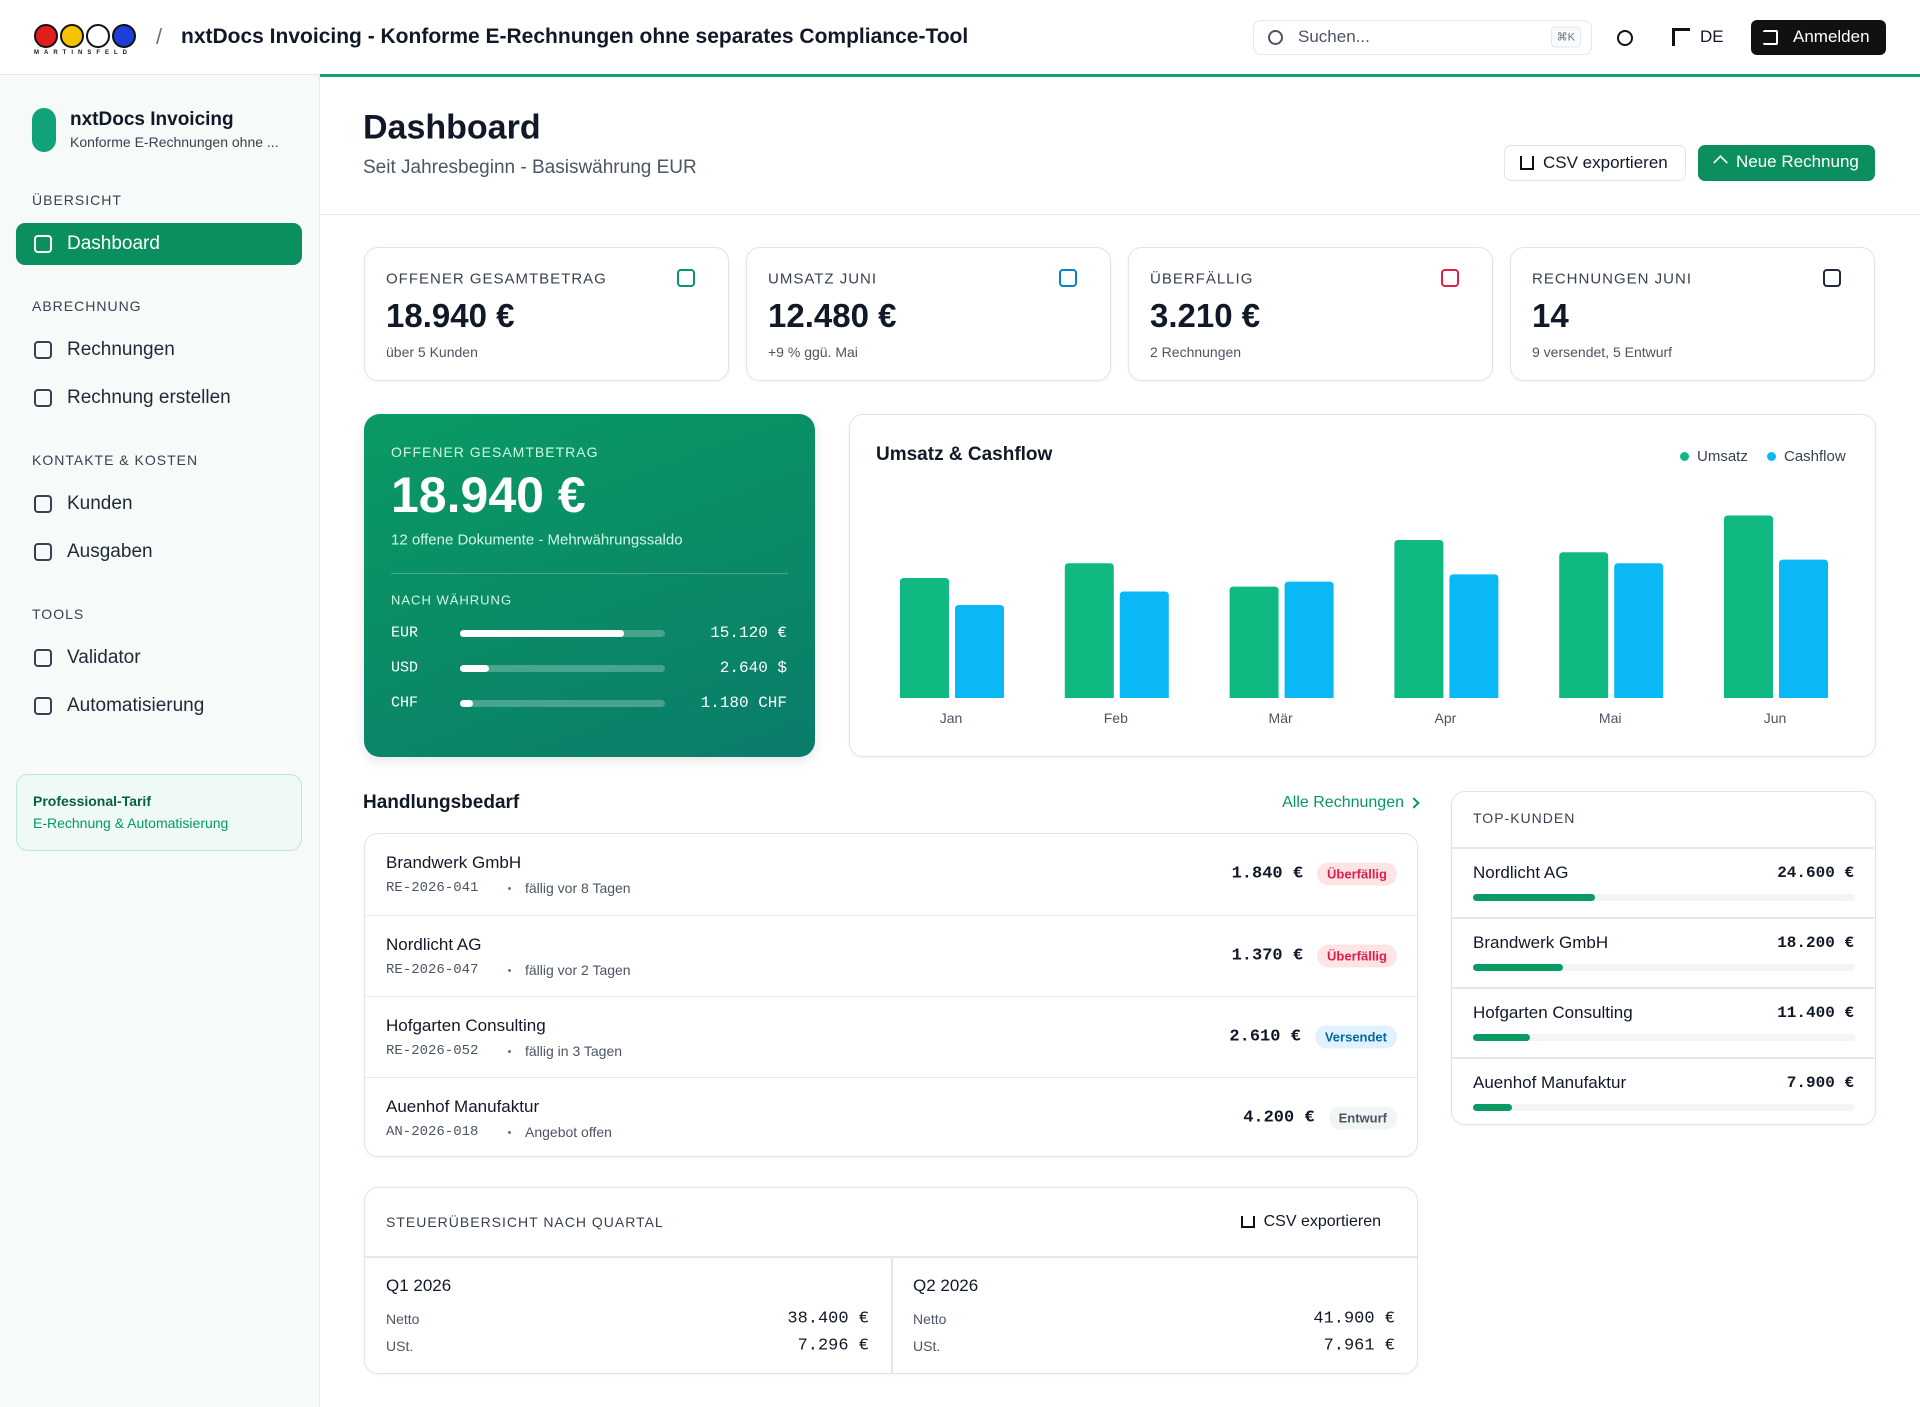 Image resolution: width=1920 pixels, height=1407 pixels. I want to click on lang-icon, so click(1681, 37).